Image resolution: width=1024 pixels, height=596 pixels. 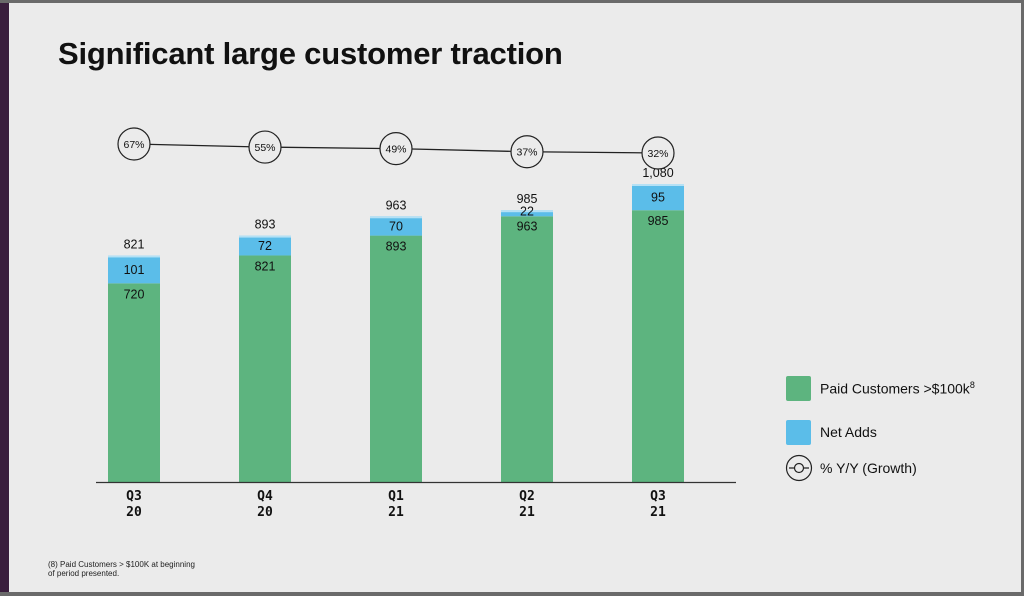 What do you see at coordinates (868, 468) in the screenshot?
I see `legend-label-growth: % Y/Y (Growth)` at bounding box center [868, 468].